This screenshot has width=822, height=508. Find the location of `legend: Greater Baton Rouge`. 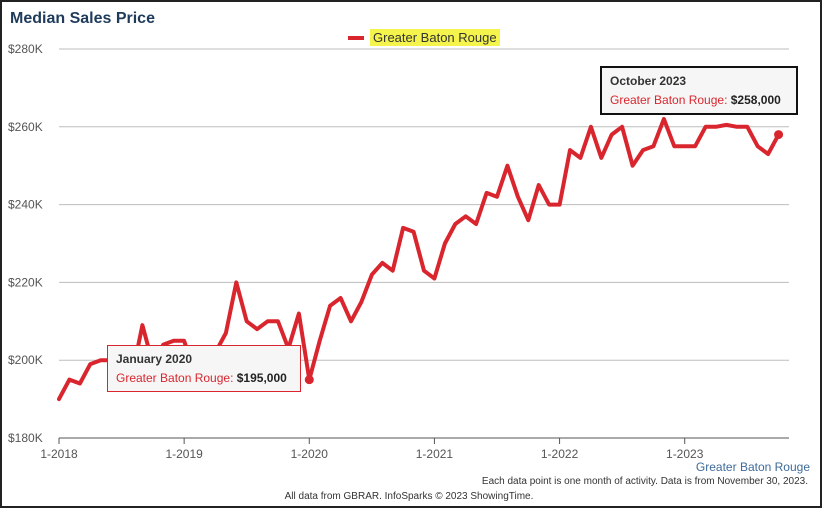

legend: Greater Baton Rouge is located at coordinates (424, 37).